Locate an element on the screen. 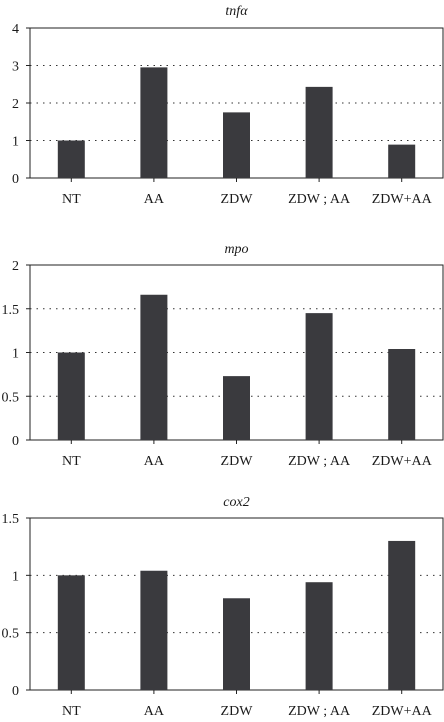 This screenshot has width=444, height=722. bar-tnf--5 is located at coordinates (402, 161).